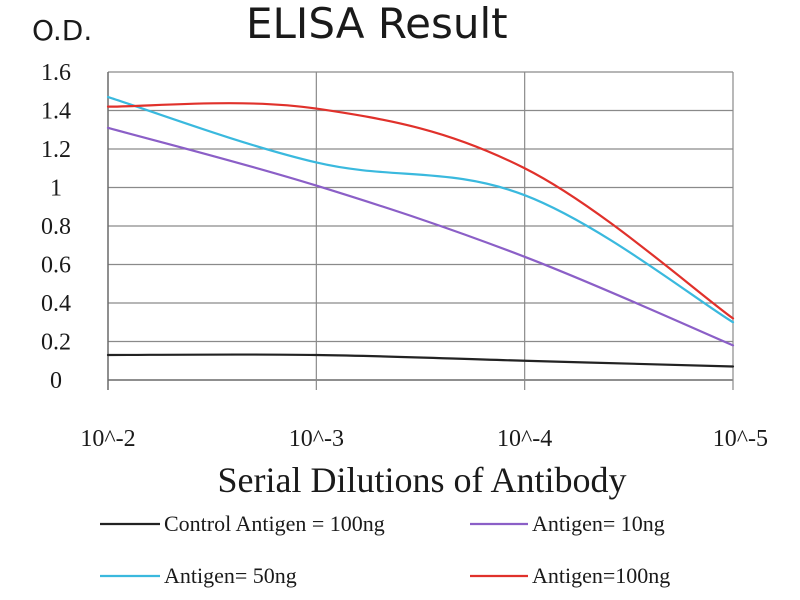 This screenshot has height=600, width=800. Describe the element at coordinates (230, 575) in the screenshot. I see `legend-label: Antigen= 50ng` at that location.